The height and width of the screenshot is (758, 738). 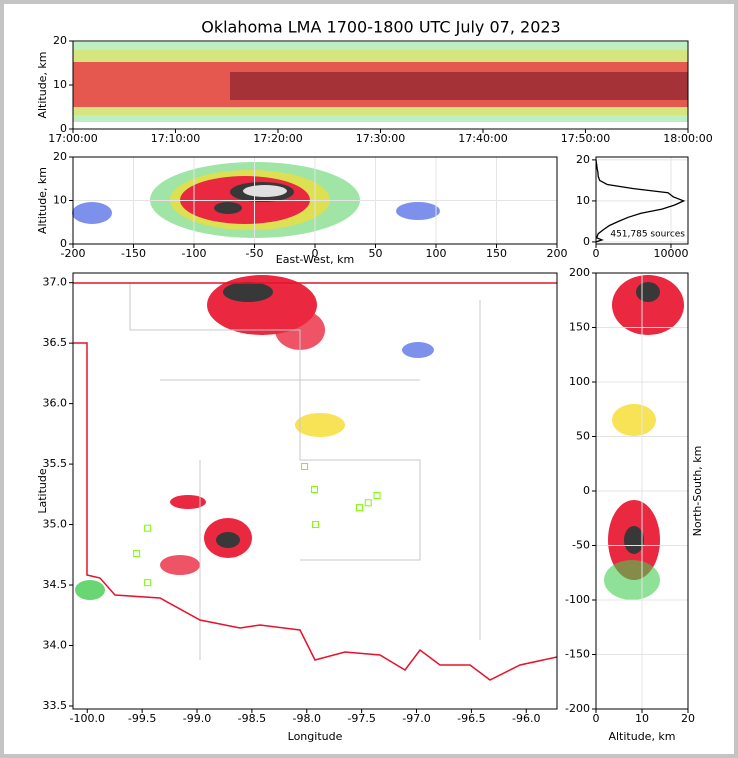 What do you see at coordinates (642, 718) in the screenshot?
I see `x-tick-label: 10` at bounding box center [642, 718].